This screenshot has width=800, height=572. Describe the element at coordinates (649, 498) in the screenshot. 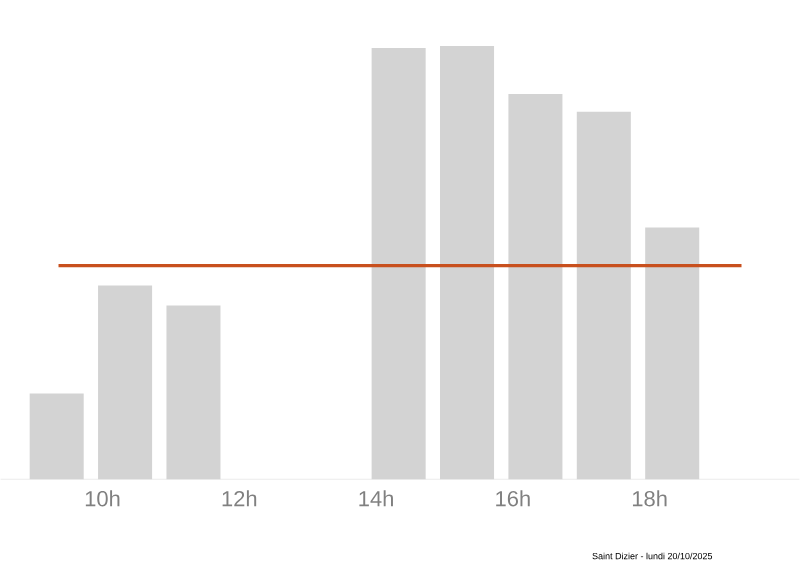

I see `x-tick-label: 18h` at that location.